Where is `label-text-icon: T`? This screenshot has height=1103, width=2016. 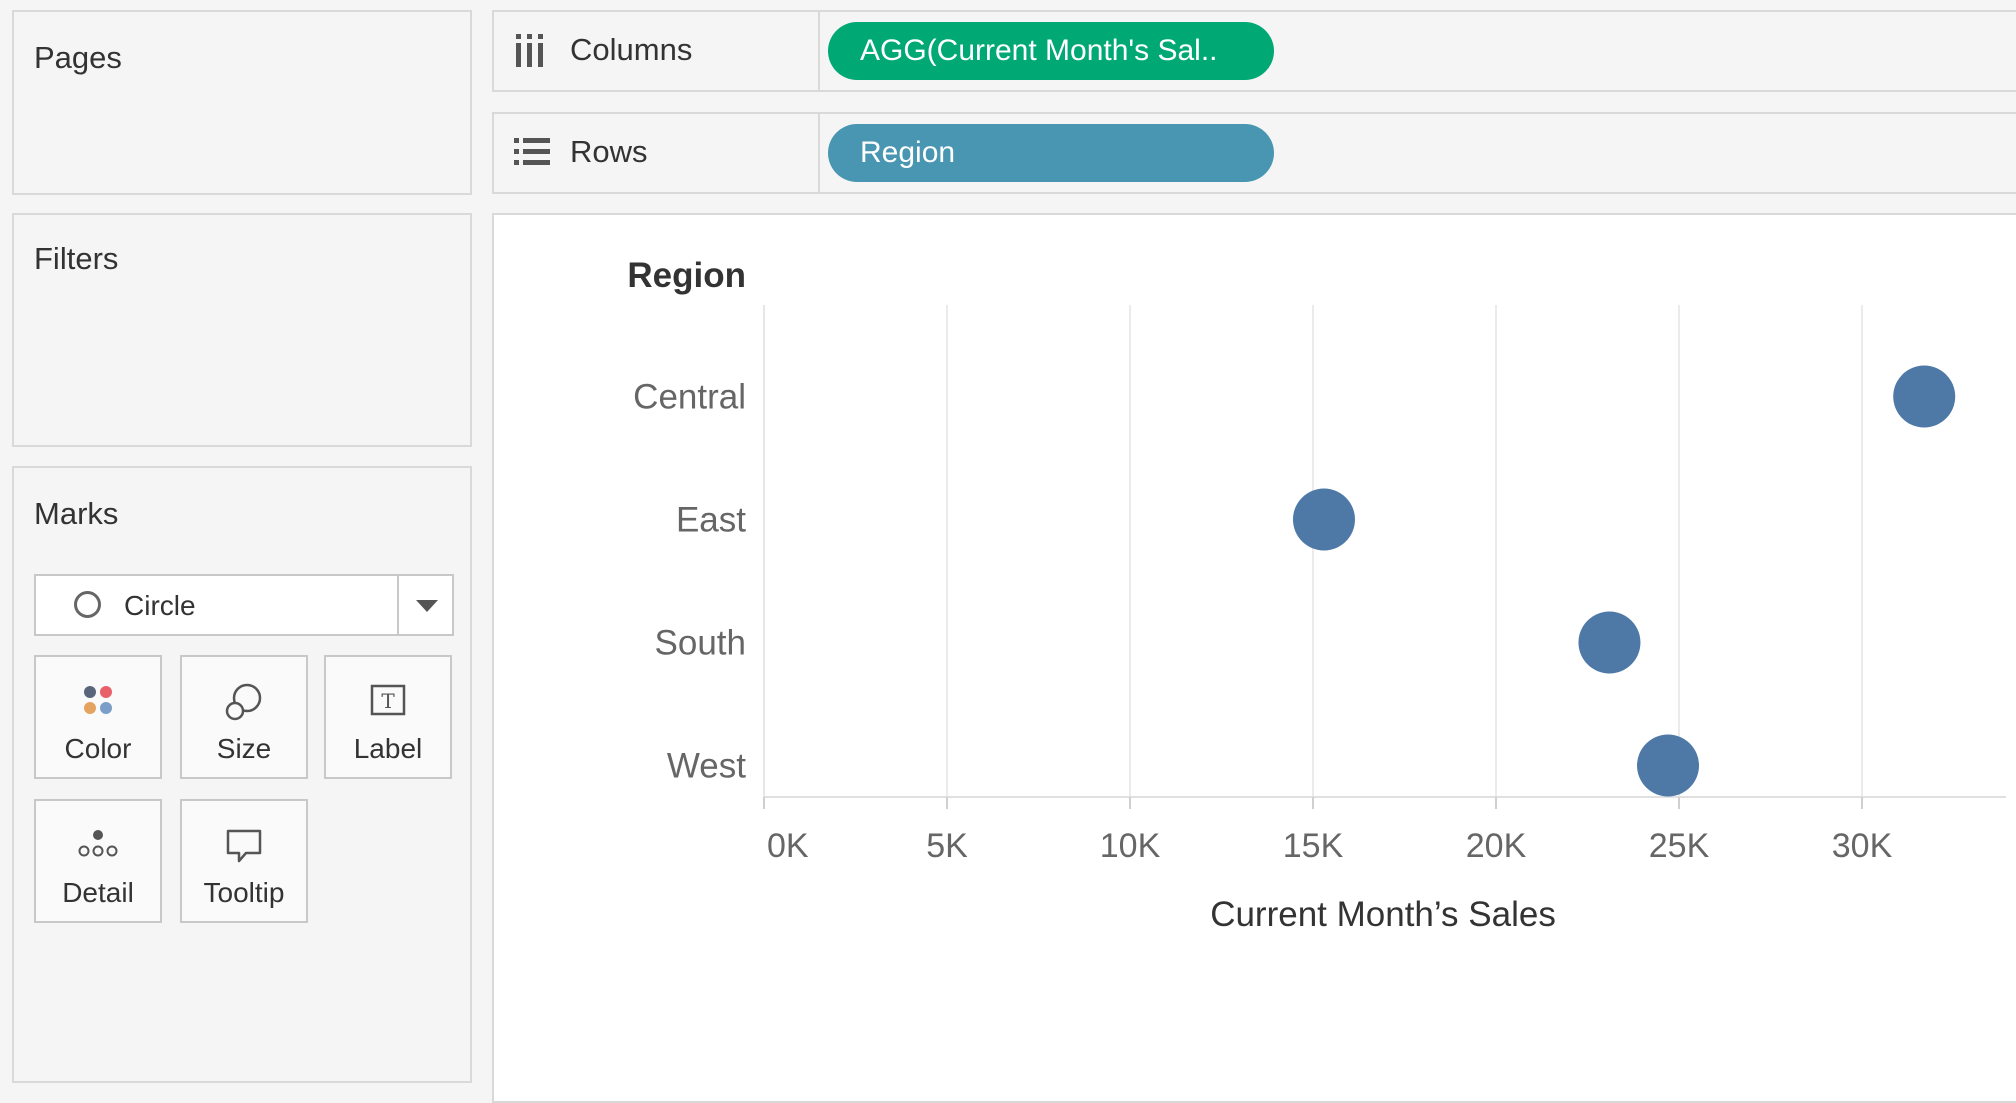 label-text-icon: T is located at coordinates (388, 700).